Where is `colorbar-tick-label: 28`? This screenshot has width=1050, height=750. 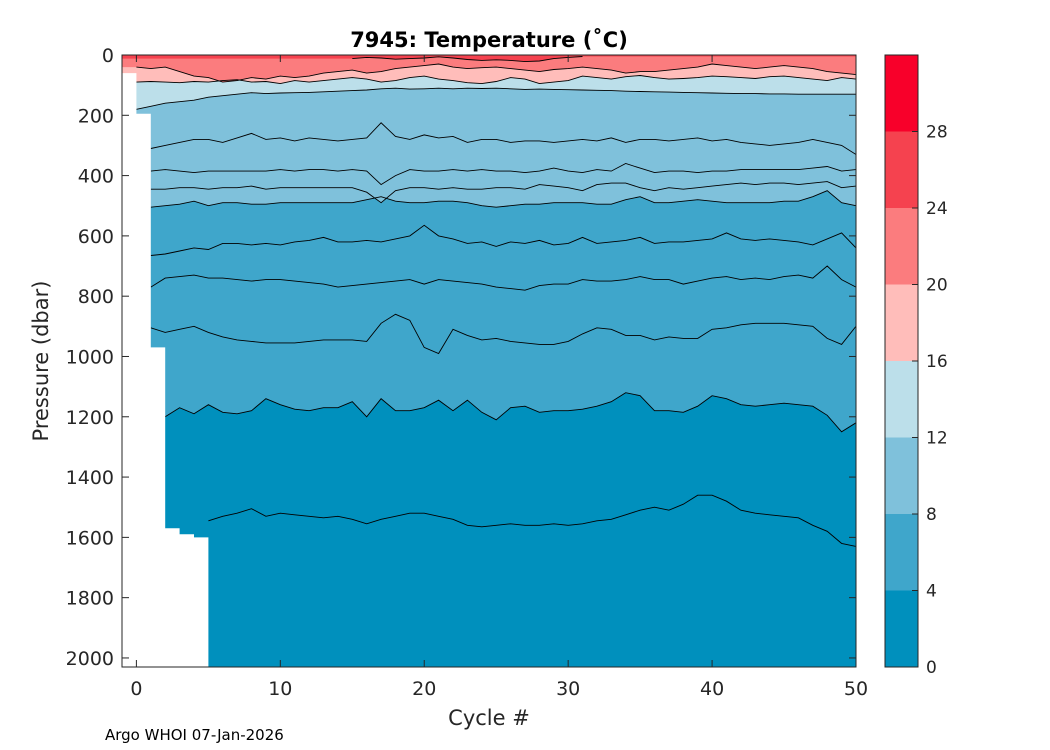 colorbar-tick-label: 28 is located at coordinates (937, 133).